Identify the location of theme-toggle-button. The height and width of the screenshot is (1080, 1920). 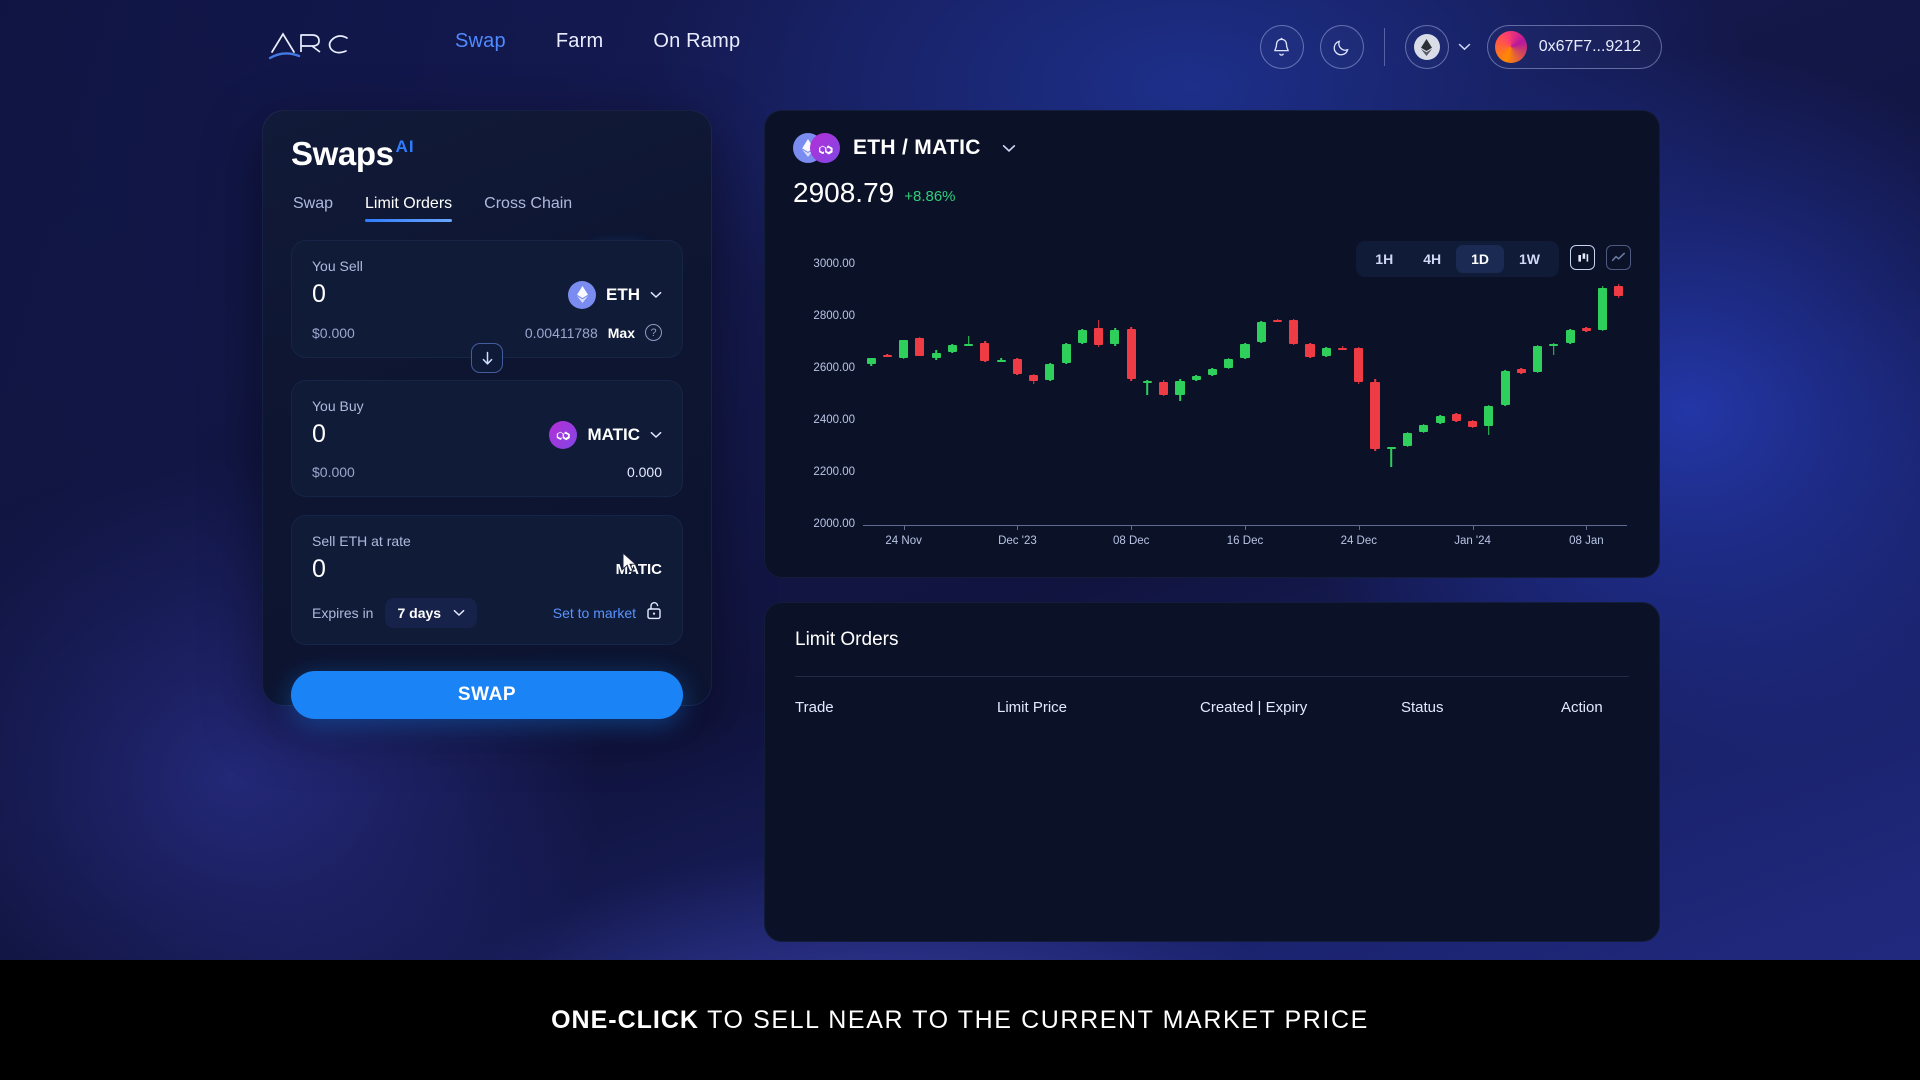
(1341, 47).